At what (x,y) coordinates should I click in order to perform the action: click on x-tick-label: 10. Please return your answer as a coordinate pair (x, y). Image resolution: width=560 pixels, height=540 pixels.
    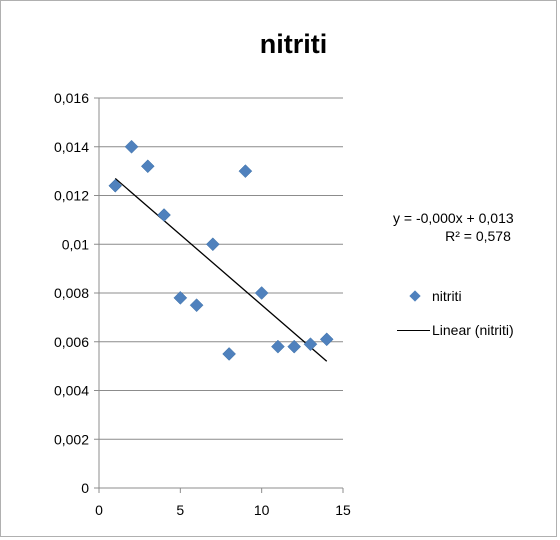
    Looking at the image, I should click on (262, 510).